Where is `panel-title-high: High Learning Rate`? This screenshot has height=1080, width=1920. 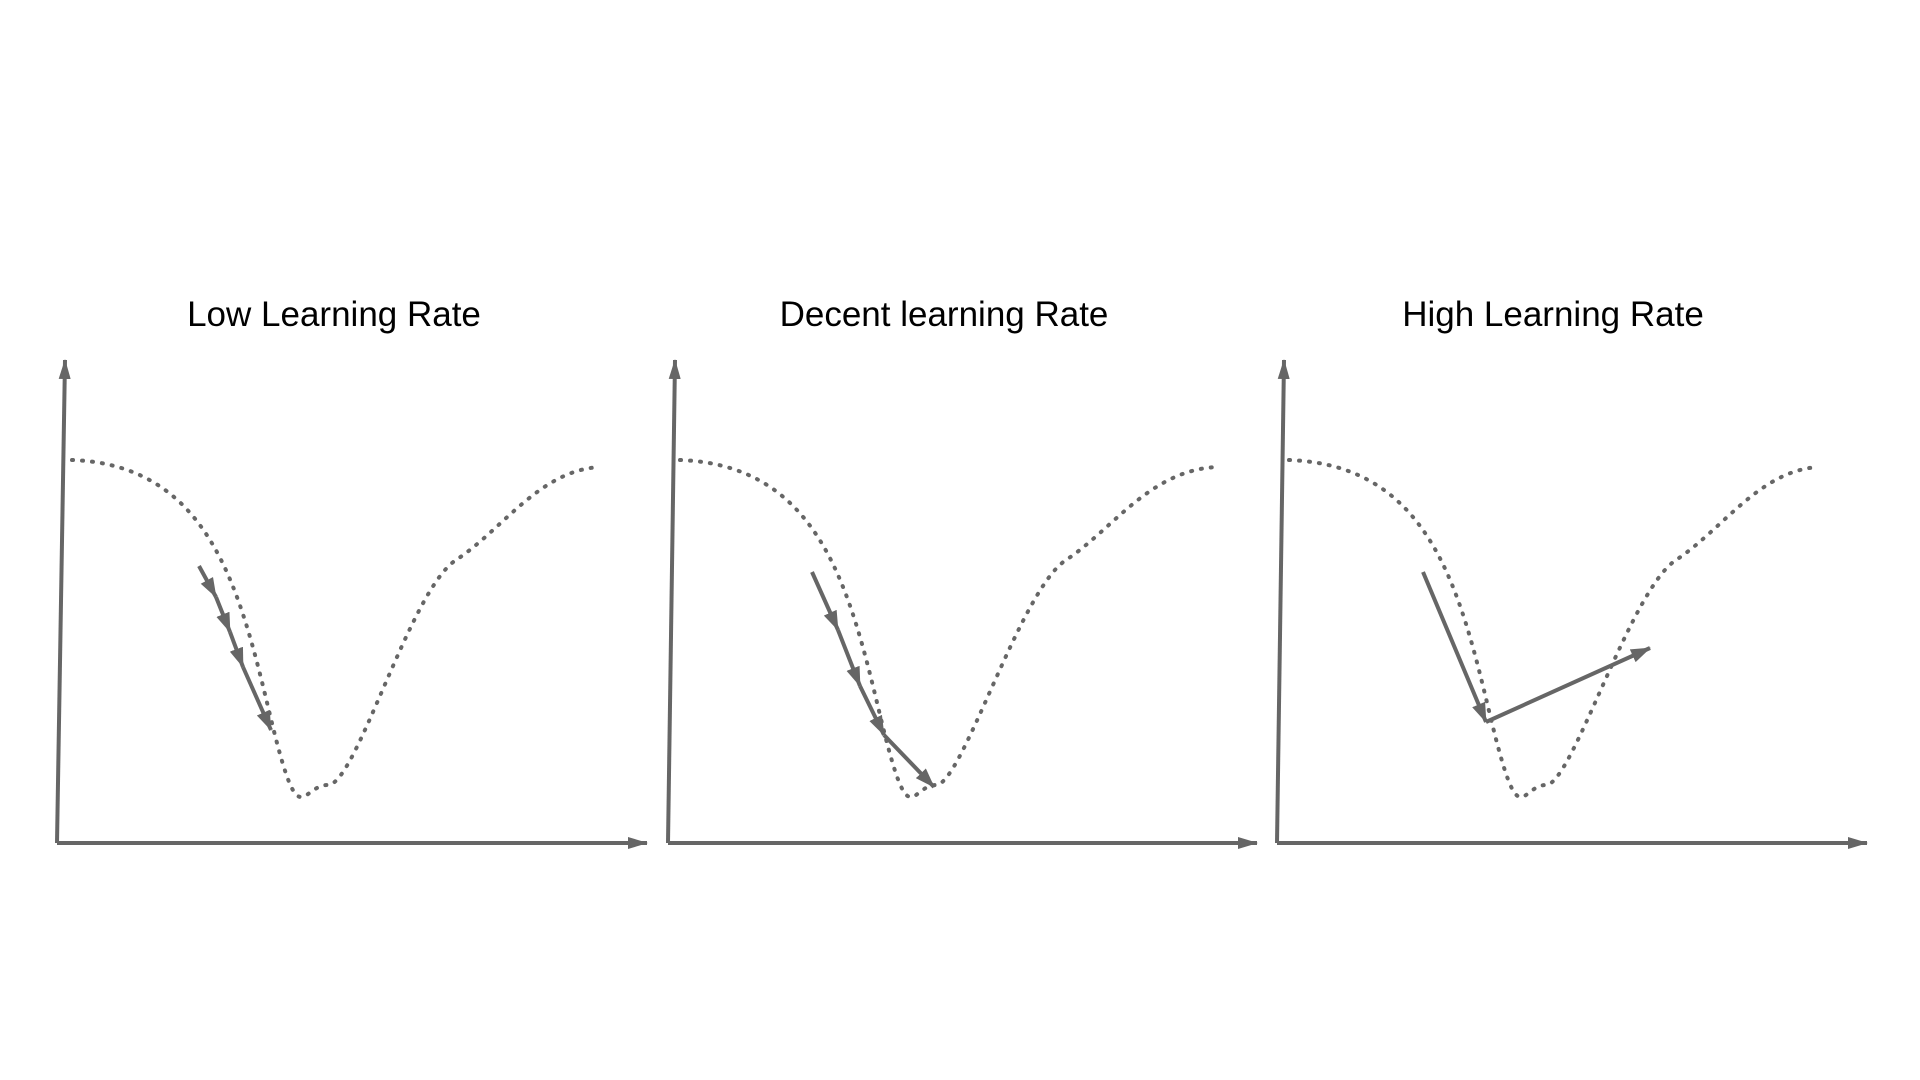 panel-title-high: High Learning Rate is located at coordinates (1553, 314).